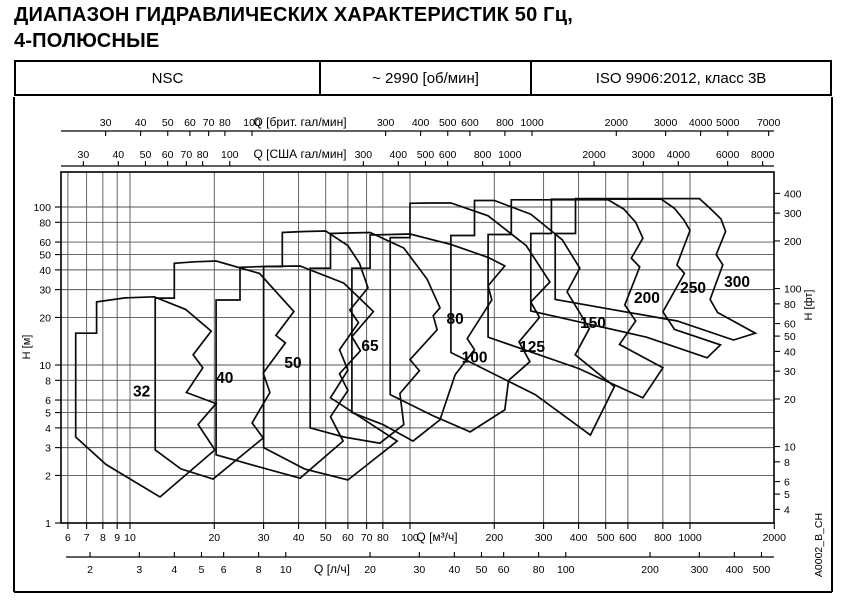 Image resolution: width=848 pixels, height=602 pixels. What do you see at coordinates (299, 122) in the screenshot?
I see `x-axis-imp-label: Q [брит. гал/мин]` at bounding box center [299, 122].